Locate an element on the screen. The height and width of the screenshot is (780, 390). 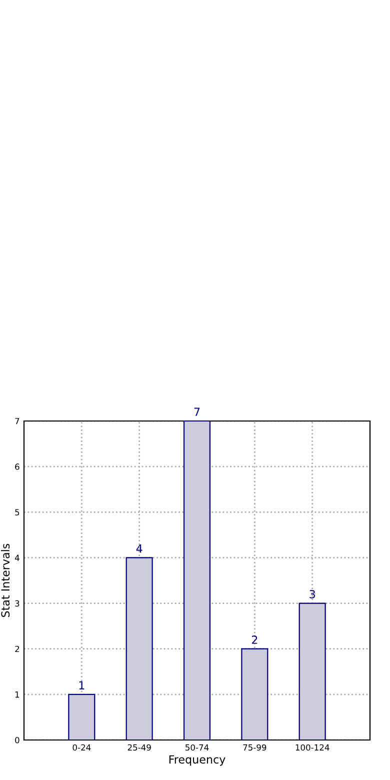
y-tick-label: 0 is located at coordinates (17, 740).